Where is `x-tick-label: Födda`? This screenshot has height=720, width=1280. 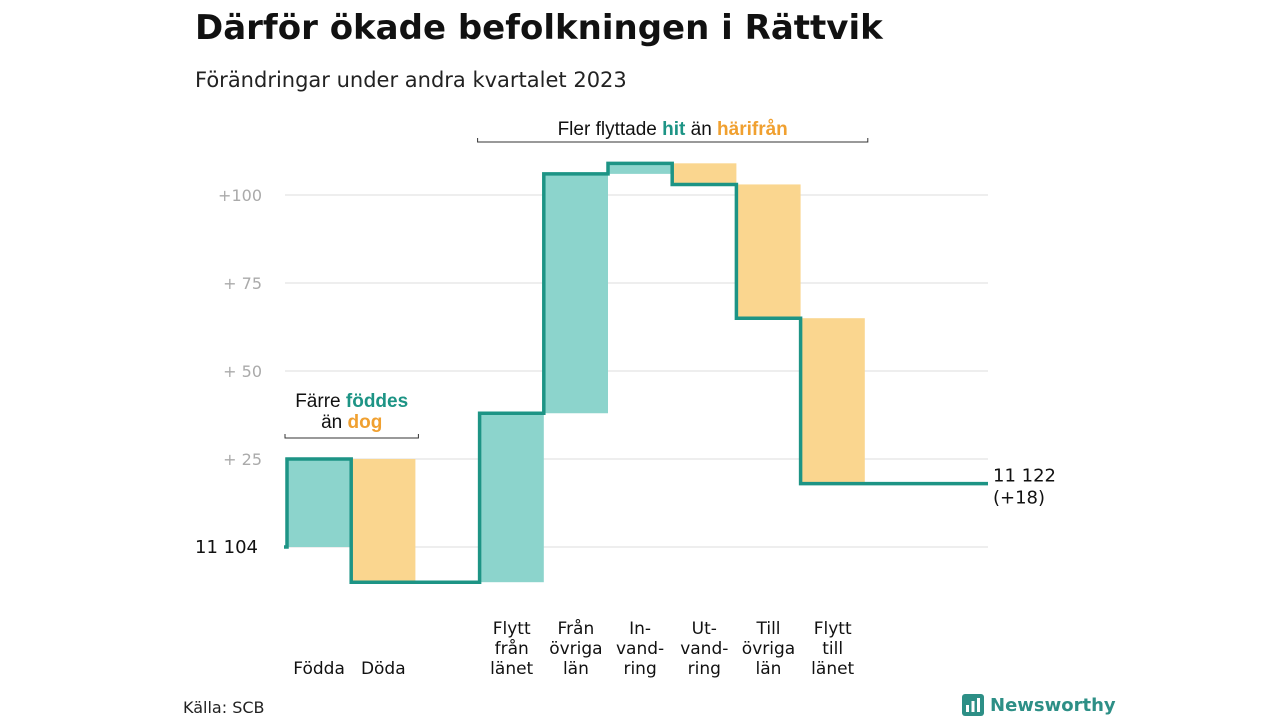 x-tick-label: Födda is located at coordinates (319, 669).